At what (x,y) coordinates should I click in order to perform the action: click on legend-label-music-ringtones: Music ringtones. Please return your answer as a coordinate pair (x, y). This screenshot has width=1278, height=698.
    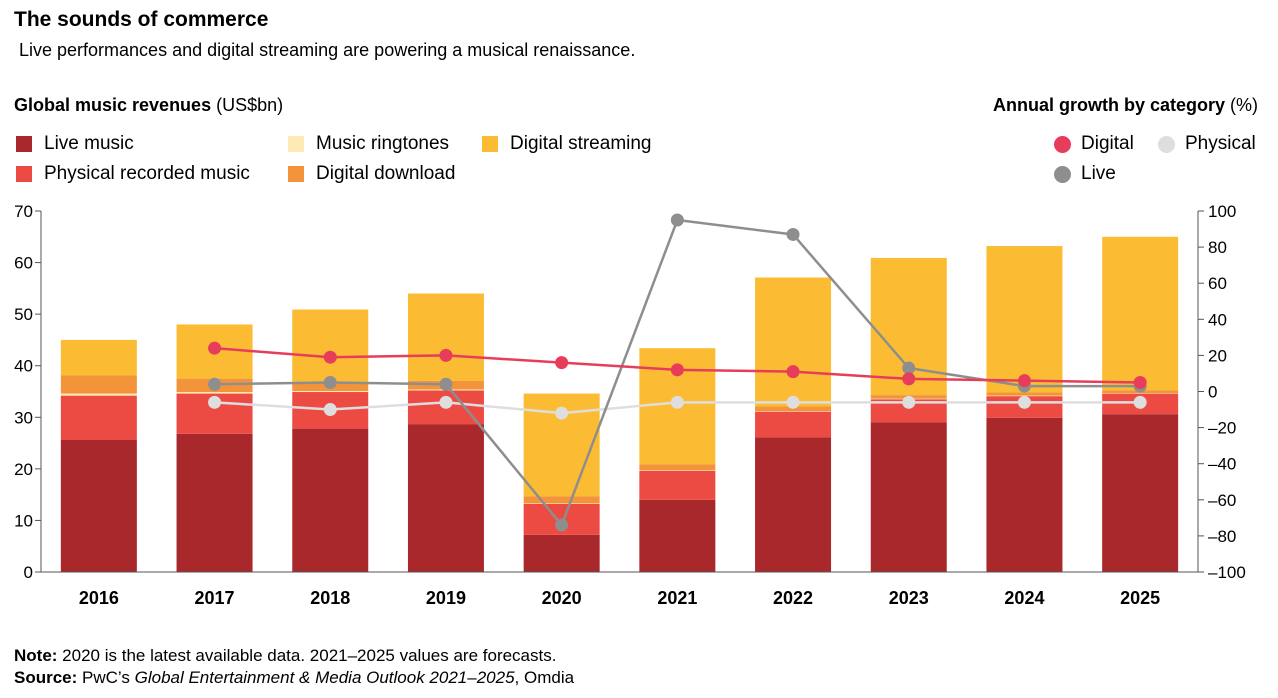
    Looking at the image, I should click on (383, 143).